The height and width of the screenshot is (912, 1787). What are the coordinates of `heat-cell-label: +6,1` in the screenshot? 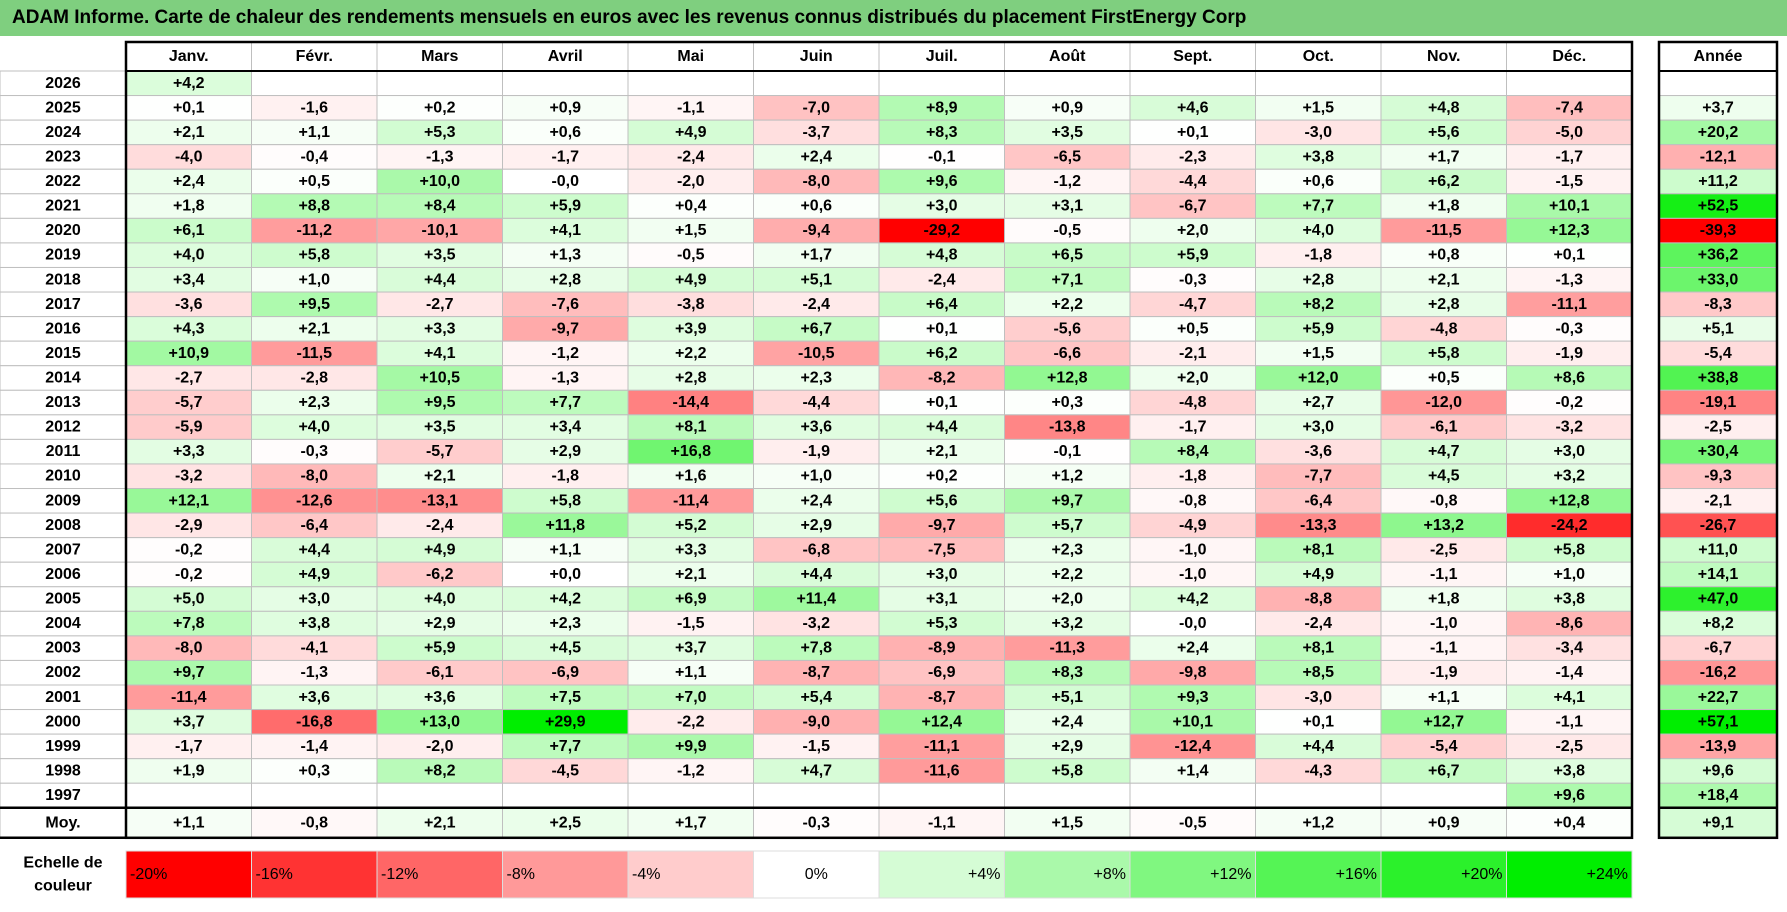 It's located at (189, 230).